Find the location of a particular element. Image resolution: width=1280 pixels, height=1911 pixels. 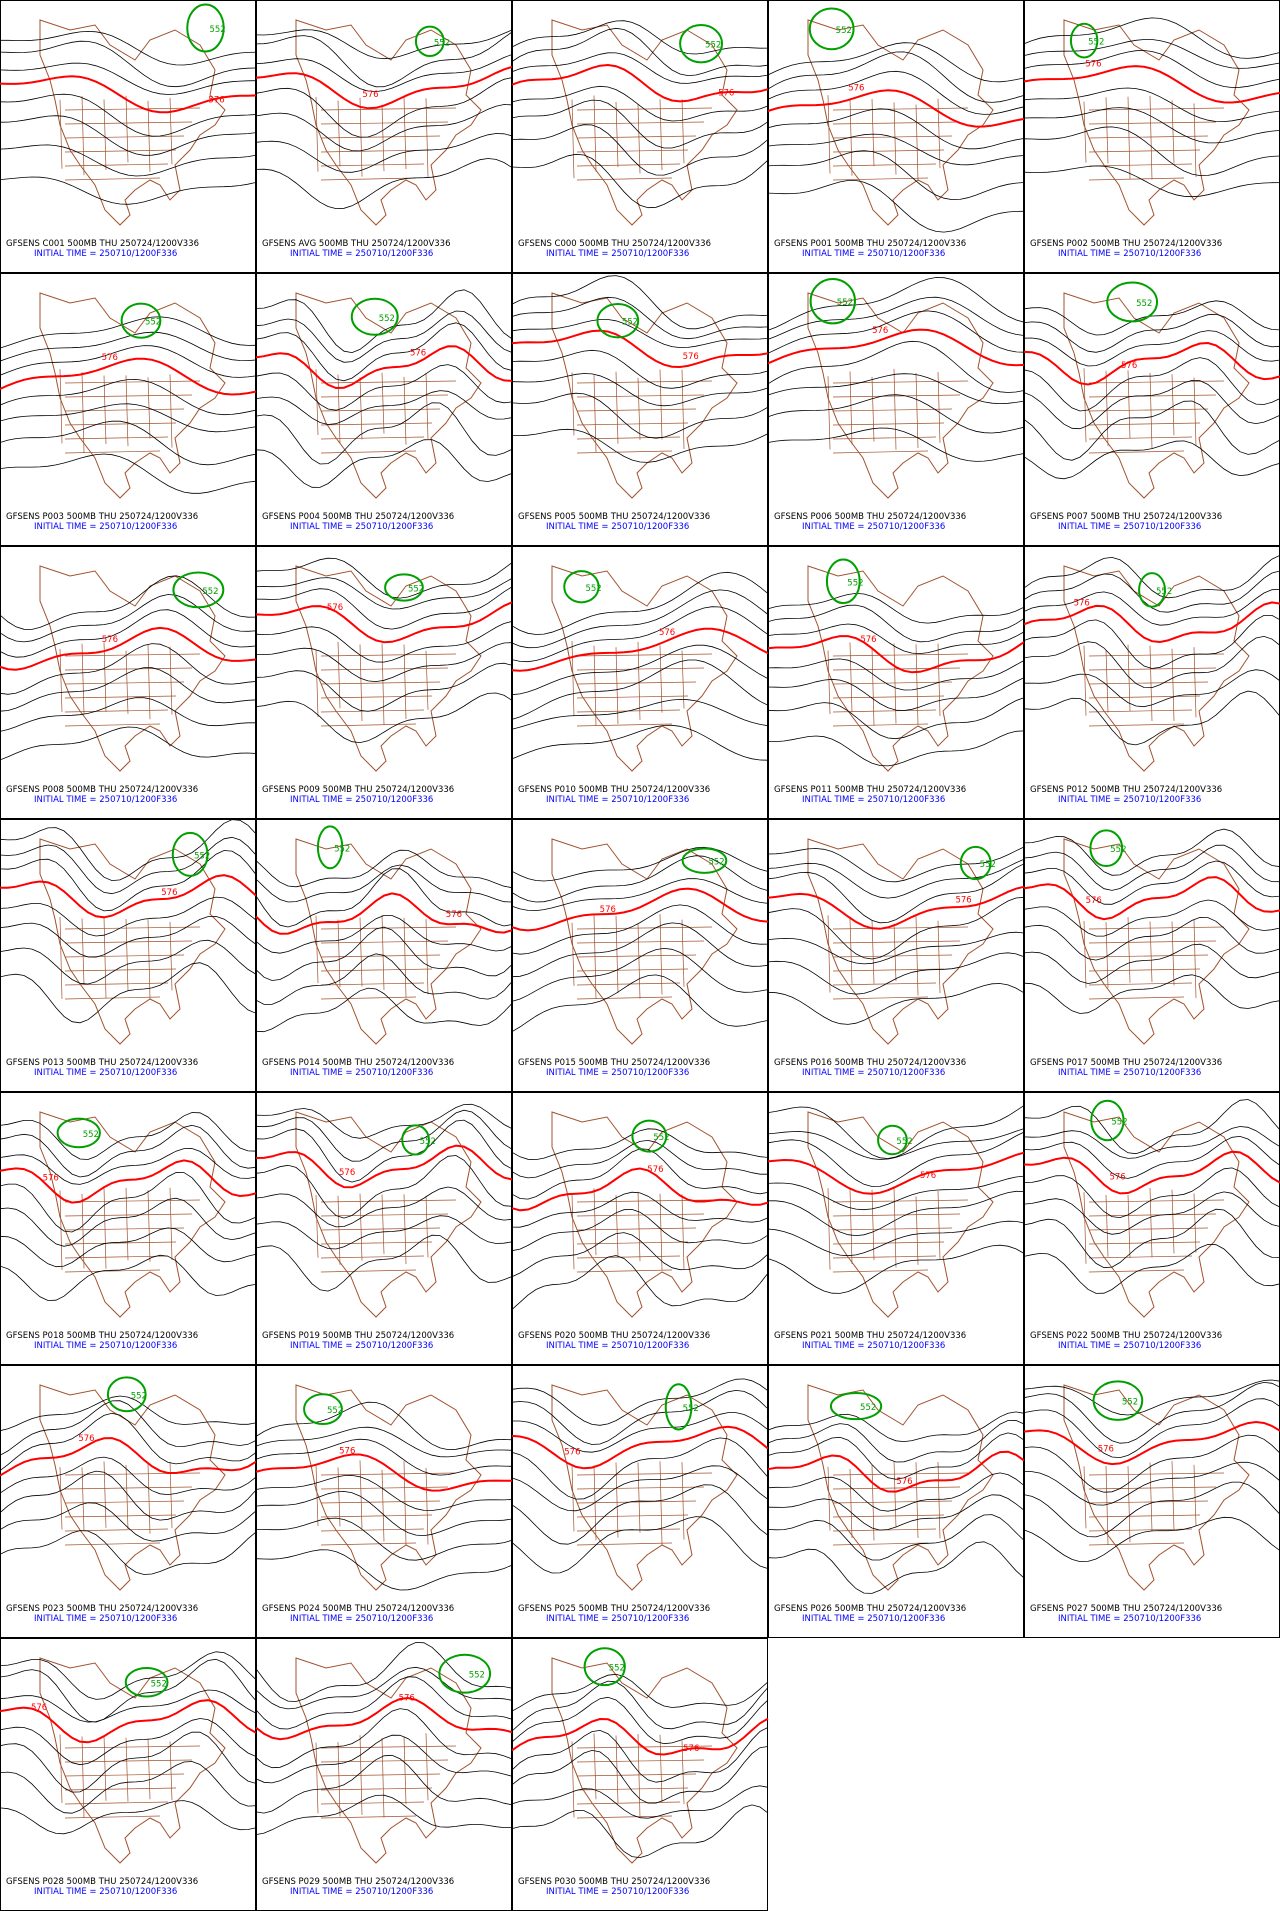

panel-label: GFSENS P025 500MB THU 250724/1200V336 is located at coordinates (614, 1609).